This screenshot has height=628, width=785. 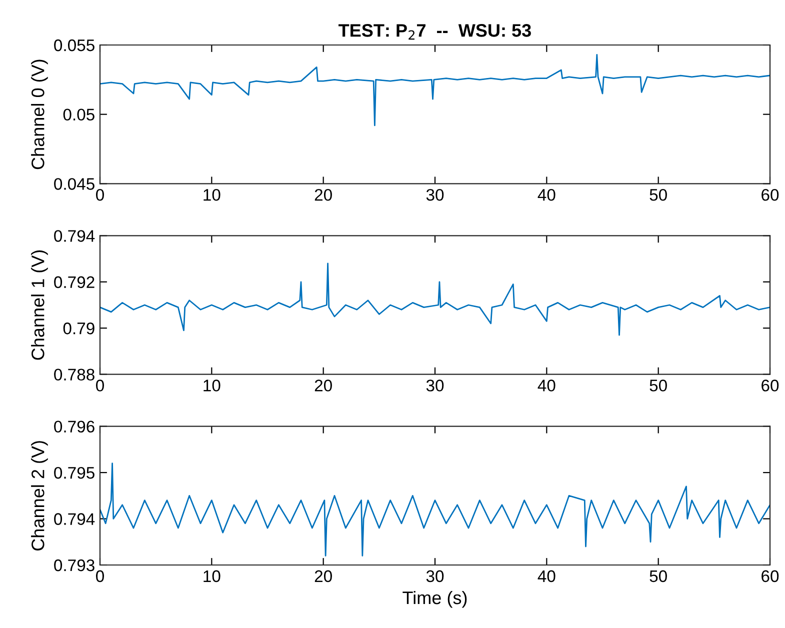 I want to click on y-tick-label: 0.793, so click(x=74, y=565).